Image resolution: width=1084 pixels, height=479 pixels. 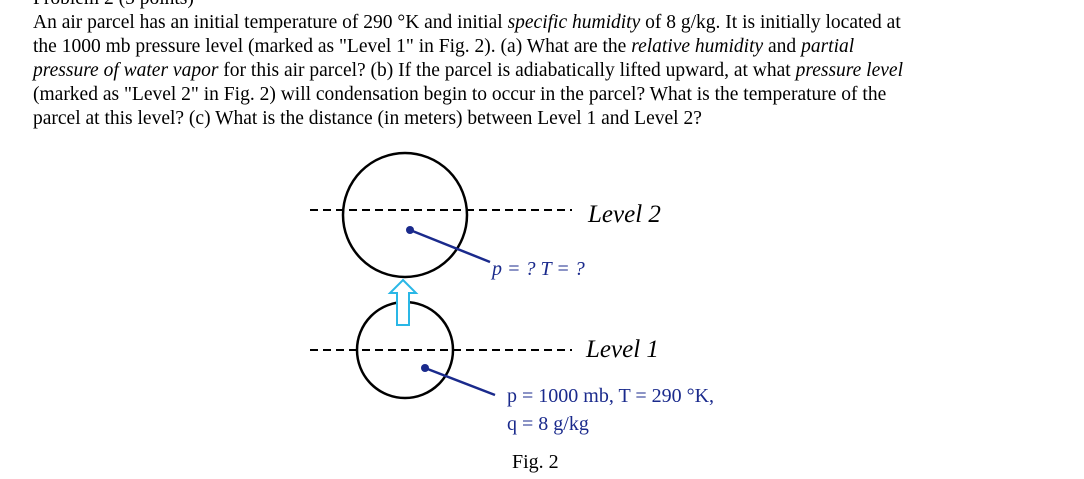 What do you see at coordinates (535, 462) in the screenshot?
I see `caption: Fig. 2` at bounding box center [535, 462].